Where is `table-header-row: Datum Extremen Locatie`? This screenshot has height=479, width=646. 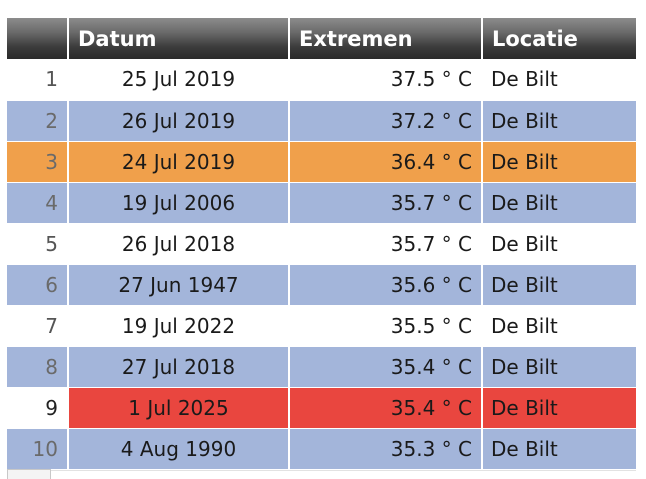
table-header-row: Datum Extremen Locatie is located at coordinates (321, 38).